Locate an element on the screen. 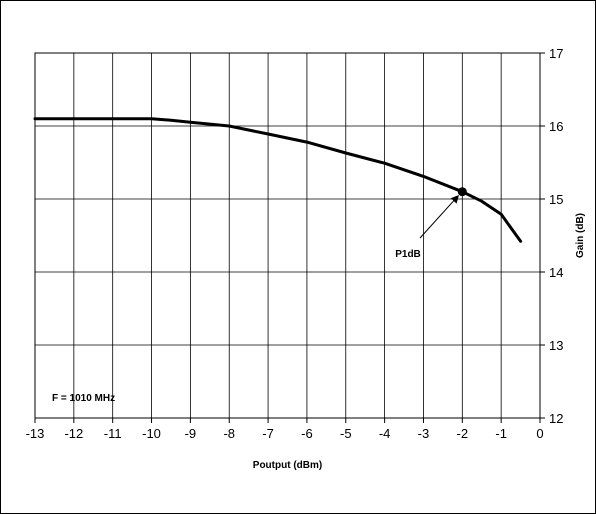  p1db-arrow is located at coordinates (439, 216).